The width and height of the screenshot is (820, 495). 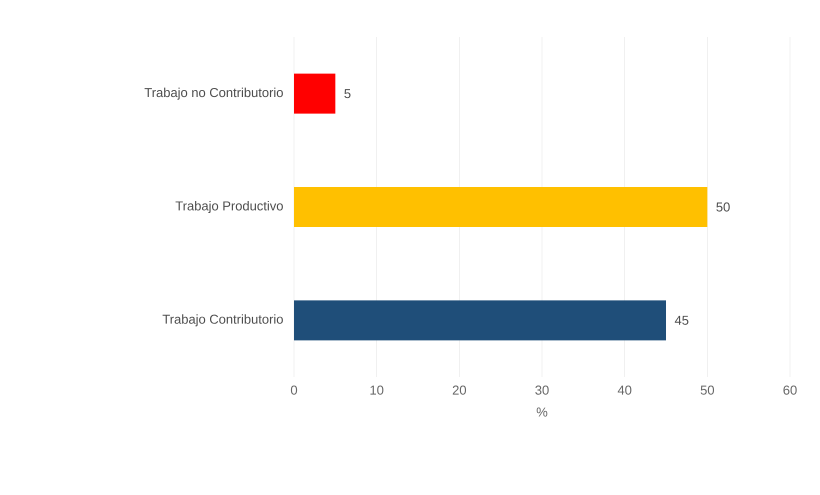 I want to click on y-tick-label: Trabajo no Contributorio, so click(x=213, y=94).